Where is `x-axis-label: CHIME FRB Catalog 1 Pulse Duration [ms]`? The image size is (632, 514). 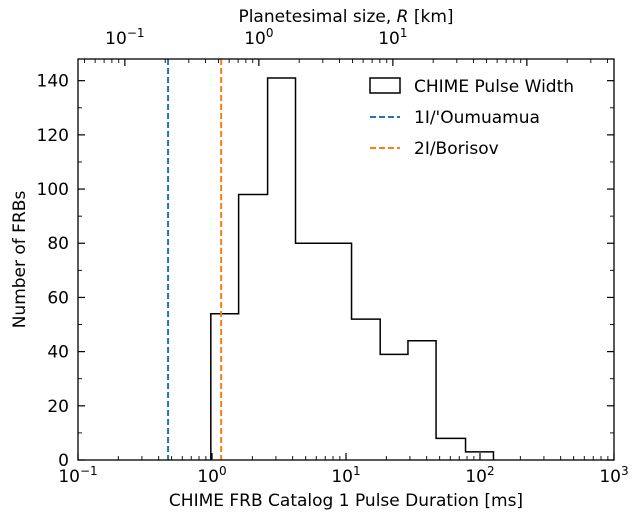 x-axis-label: CHIME FRB Catalog 1 Pulse Duration [ms] is located at coordinates (346, 501).